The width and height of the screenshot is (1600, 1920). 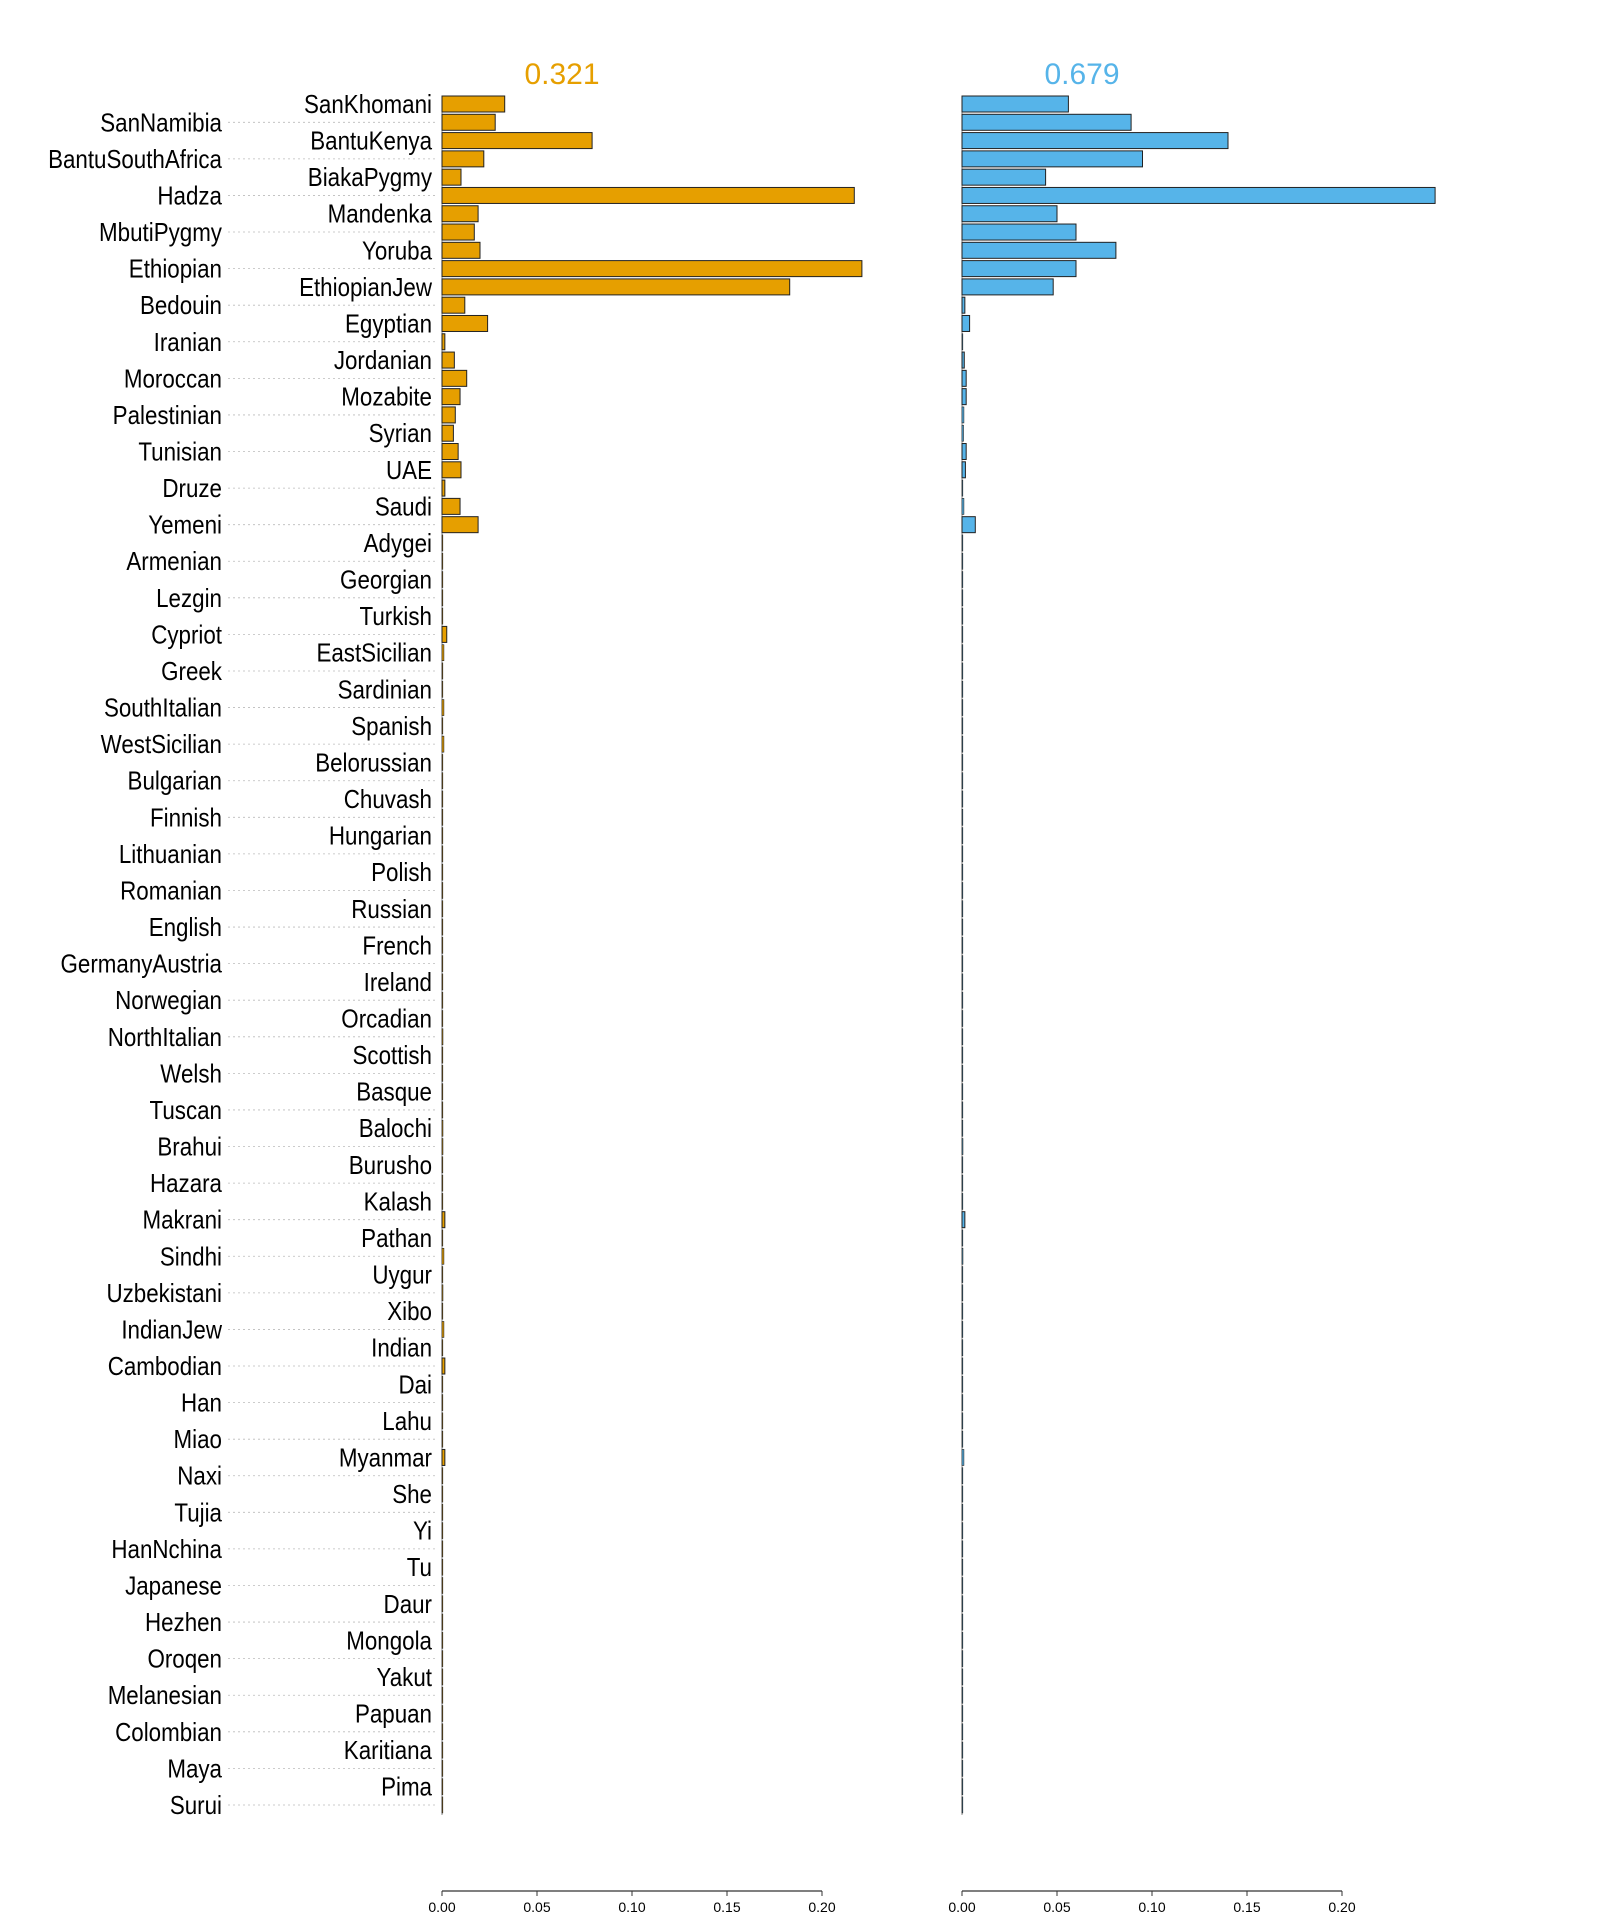 I want to click on x-tick-label: 0.00, so click(x=961, y=1907).